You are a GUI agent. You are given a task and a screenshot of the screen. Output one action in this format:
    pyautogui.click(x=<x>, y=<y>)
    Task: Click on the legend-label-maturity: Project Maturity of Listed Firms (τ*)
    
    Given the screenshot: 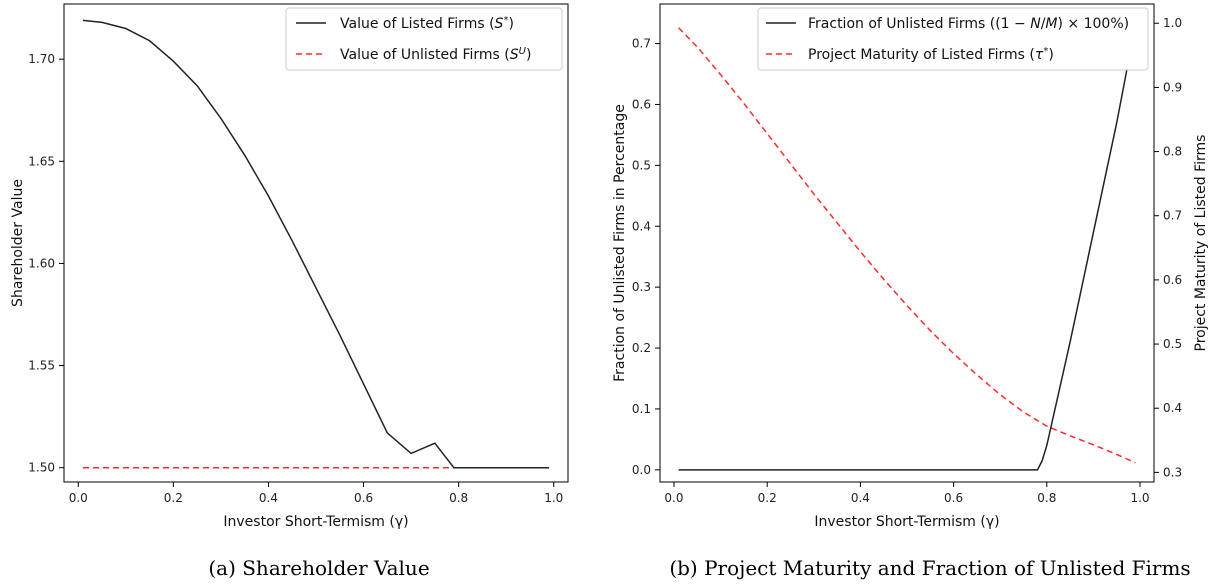 What is the action you would take?
    pyautogui.click(x=931, y=55)
    